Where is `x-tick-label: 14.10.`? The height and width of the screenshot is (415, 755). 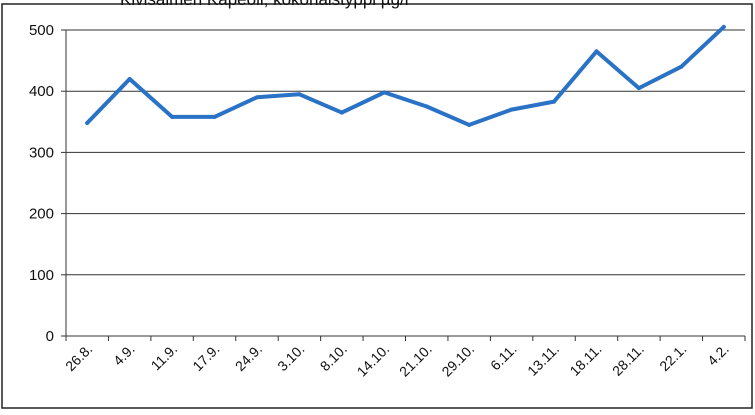 x-tick-label: 14.10. is located at coordinates (373, 360).